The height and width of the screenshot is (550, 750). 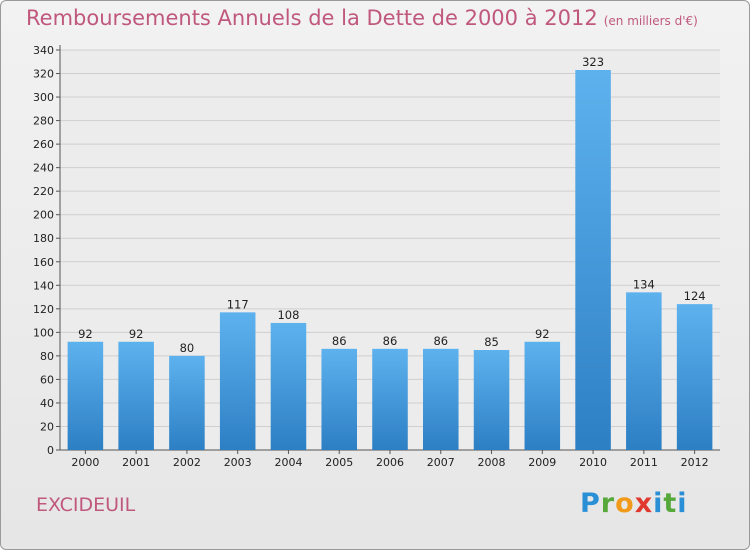 I want to click on x-tick-label: 2009, so click(x=542, y=462).